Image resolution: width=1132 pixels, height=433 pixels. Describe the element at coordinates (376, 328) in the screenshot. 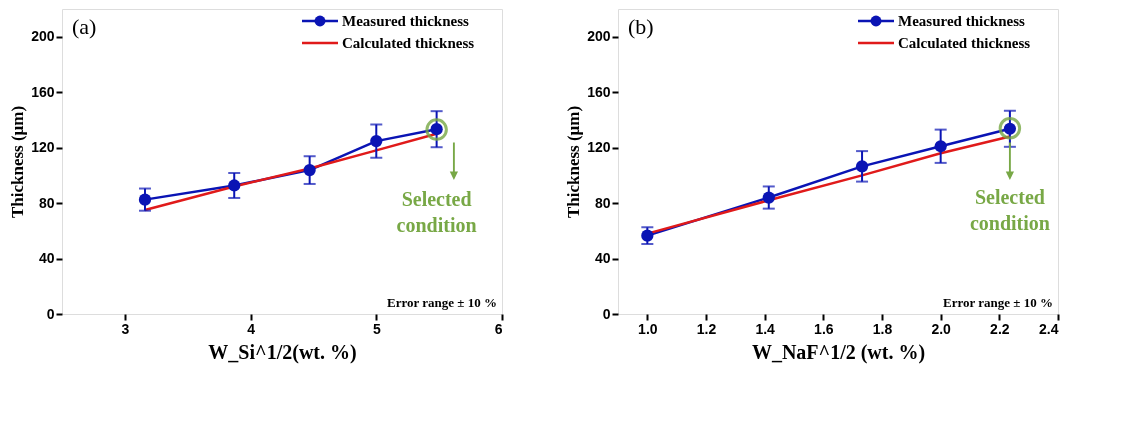

I see `x-tick-label: 5` at that location.